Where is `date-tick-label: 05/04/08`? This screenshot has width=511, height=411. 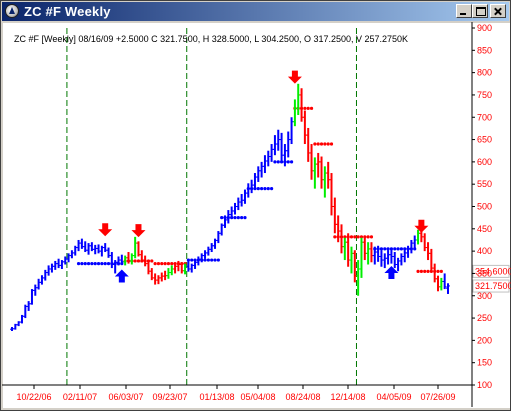 date-tick-label: 05/04/08 is located at coordinates (257, 397).